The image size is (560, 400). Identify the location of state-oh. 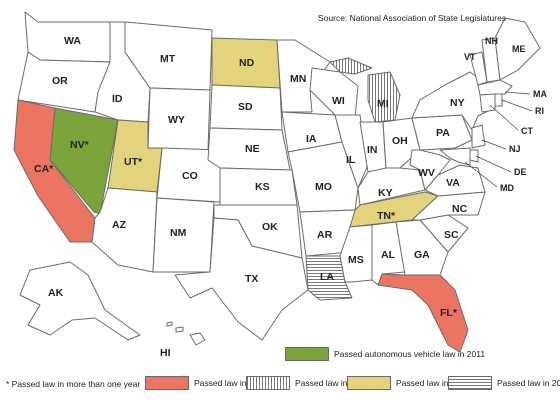
(401, 143).